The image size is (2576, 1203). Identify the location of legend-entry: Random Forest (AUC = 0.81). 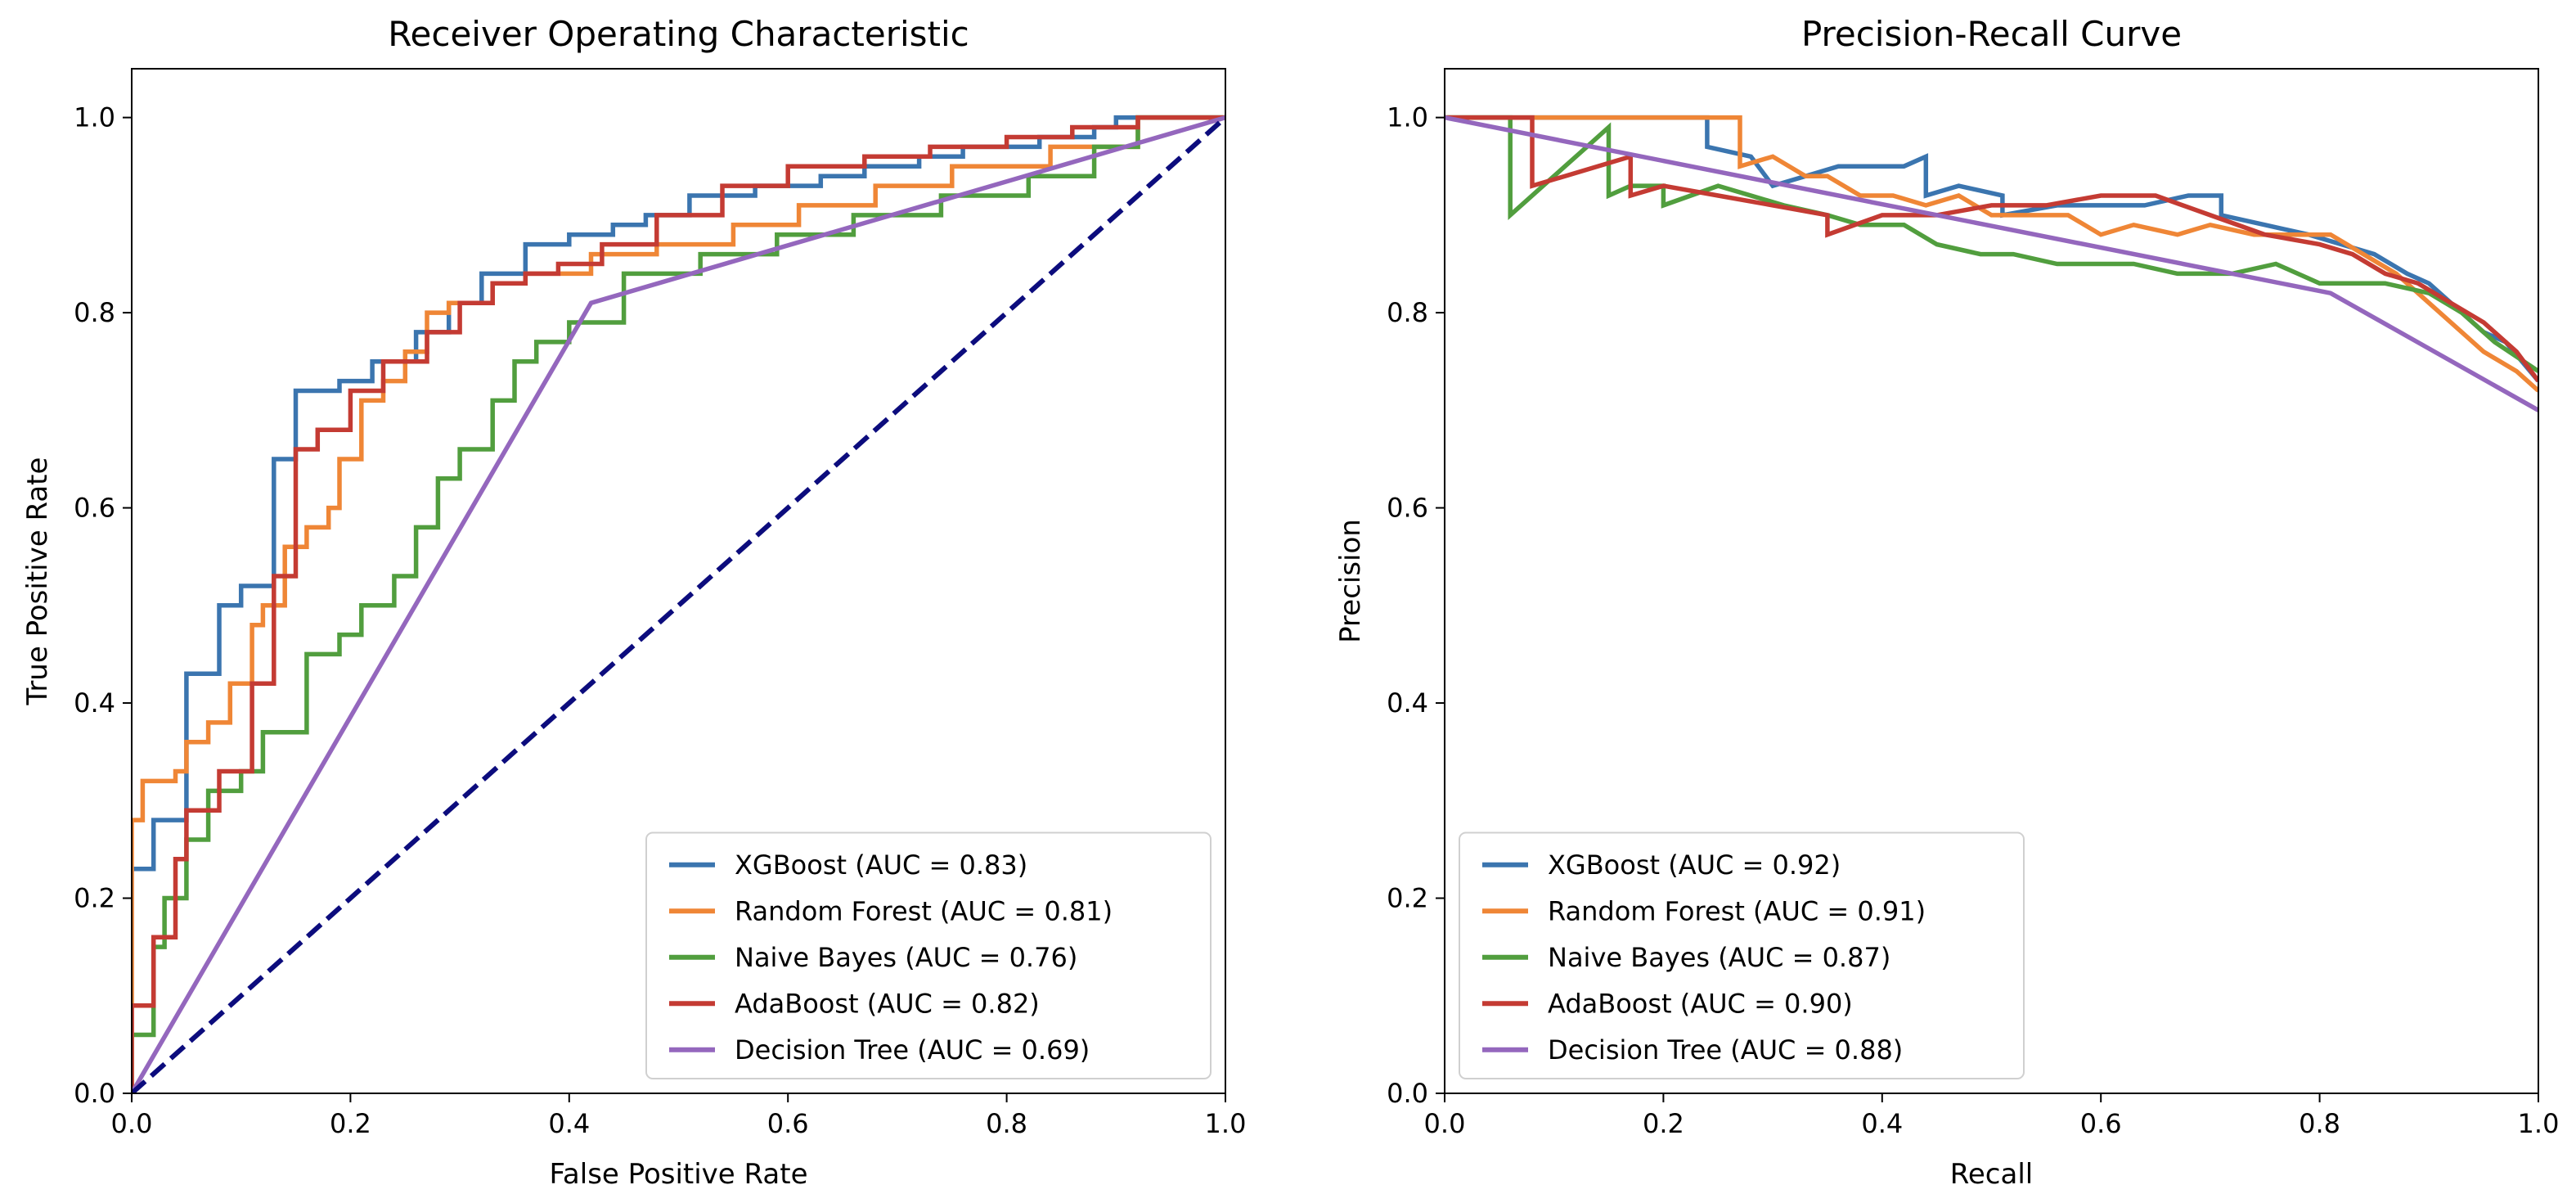
(924, 910).